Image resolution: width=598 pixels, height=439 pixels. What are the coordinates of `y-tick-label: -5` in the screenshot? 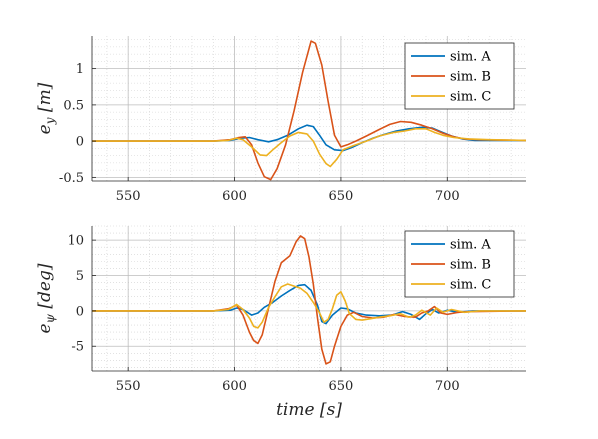 It's located at (77, 347).